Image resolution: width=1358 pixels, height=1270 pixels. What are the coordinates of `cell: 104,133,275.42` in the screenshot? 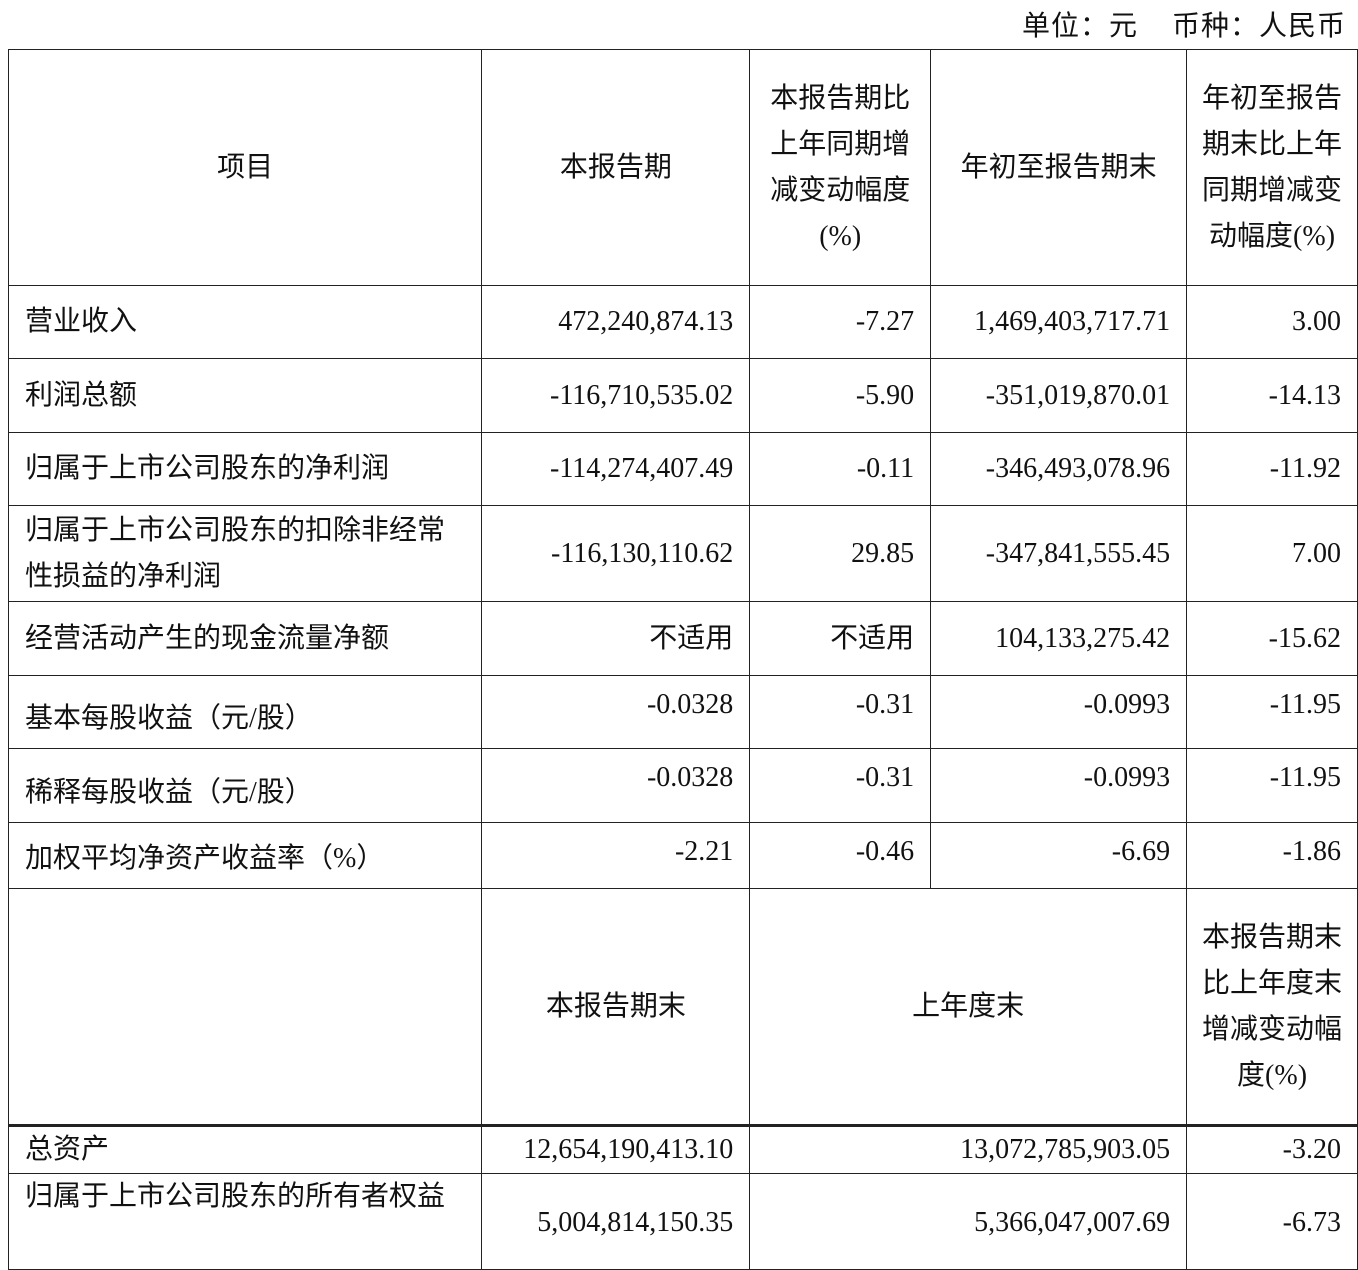 It's located at (1059, 638).